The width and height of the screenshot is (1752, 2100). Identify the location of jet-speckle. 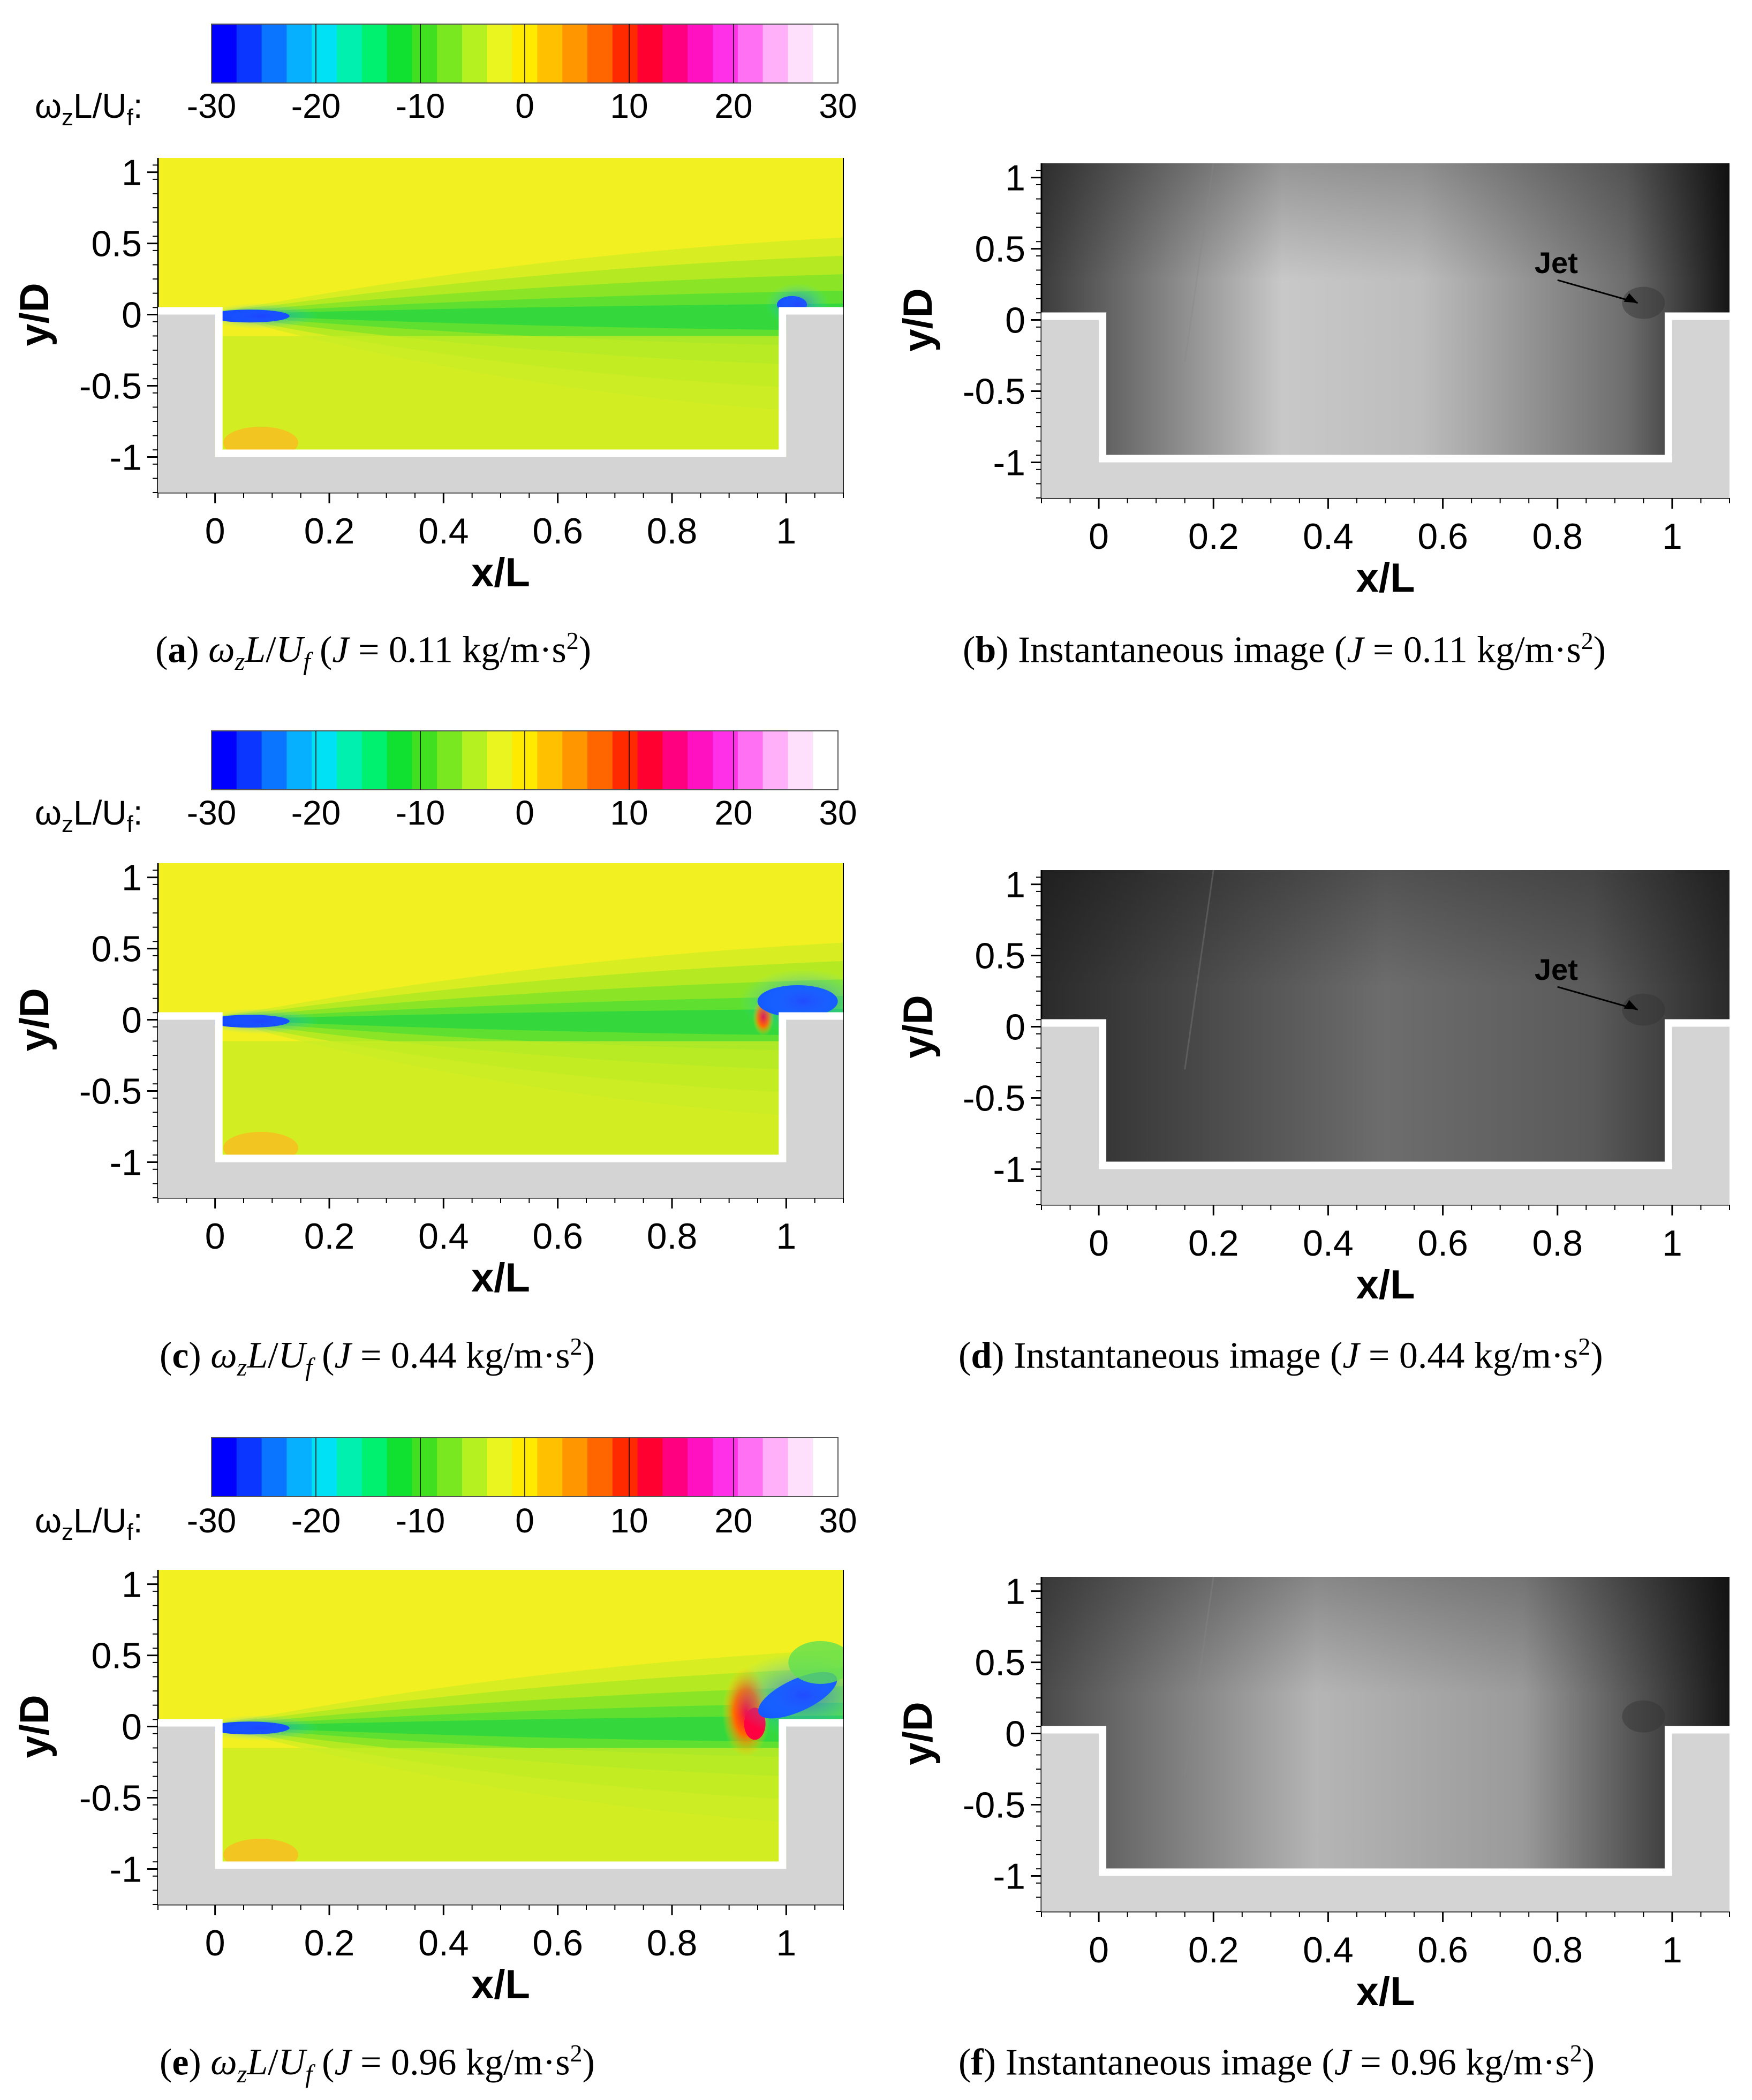
(1643, 1716).